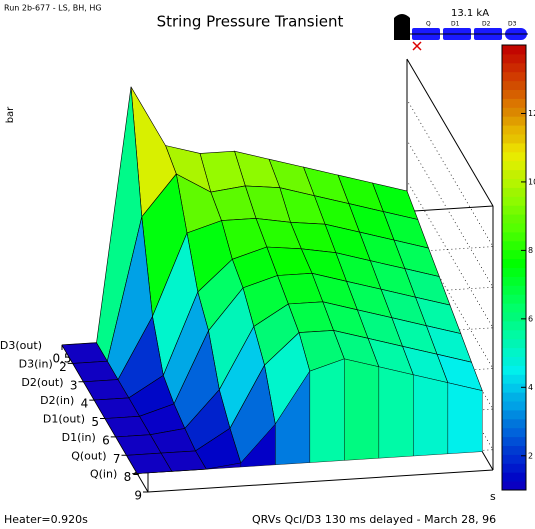 This screenshot has height=529, width=535. I want to click on y-tick-label: 4, so click(85, 404).